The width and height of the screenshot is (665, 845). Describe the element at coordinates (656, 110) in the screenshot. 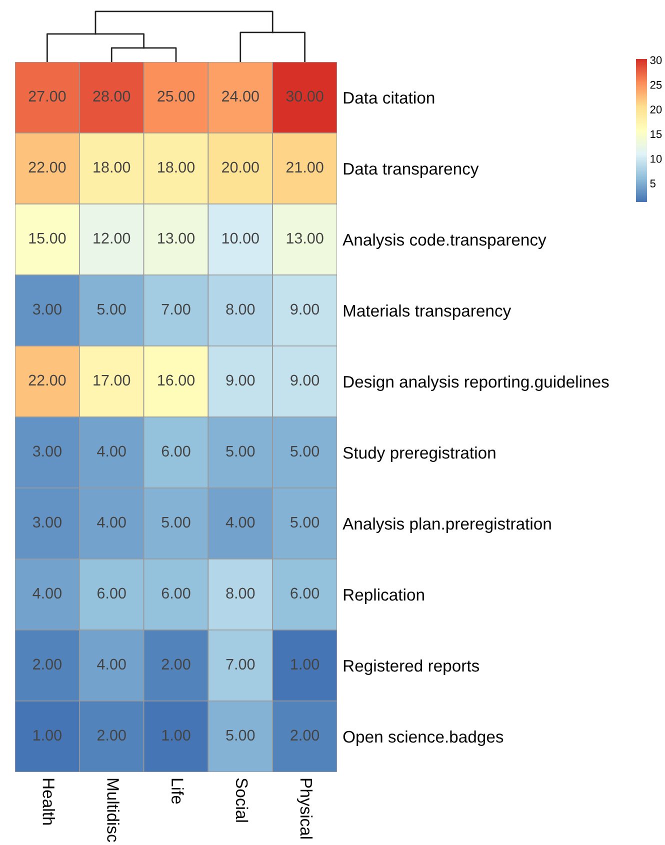

I see `color-bar-label: 20` at that location.